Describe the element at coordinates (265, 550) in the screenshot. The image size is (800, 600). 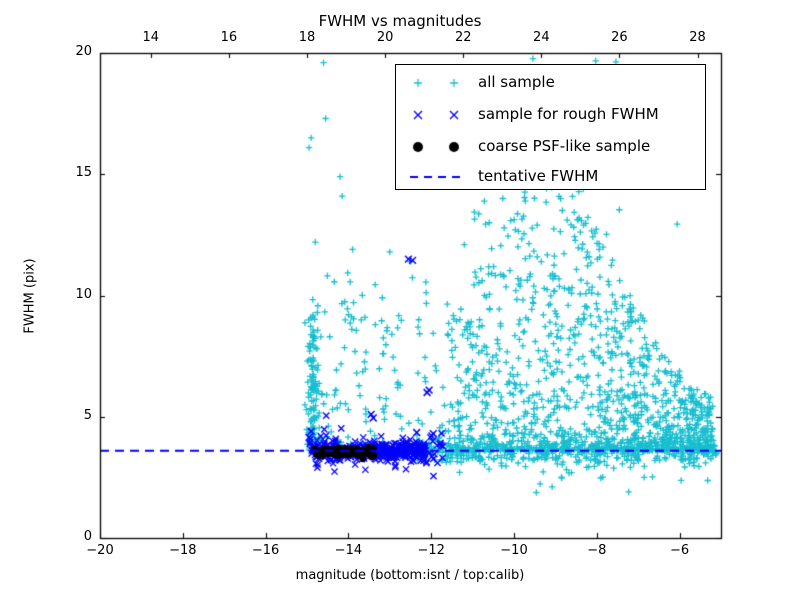
I see `bottom-tick--16: −16` at that location.